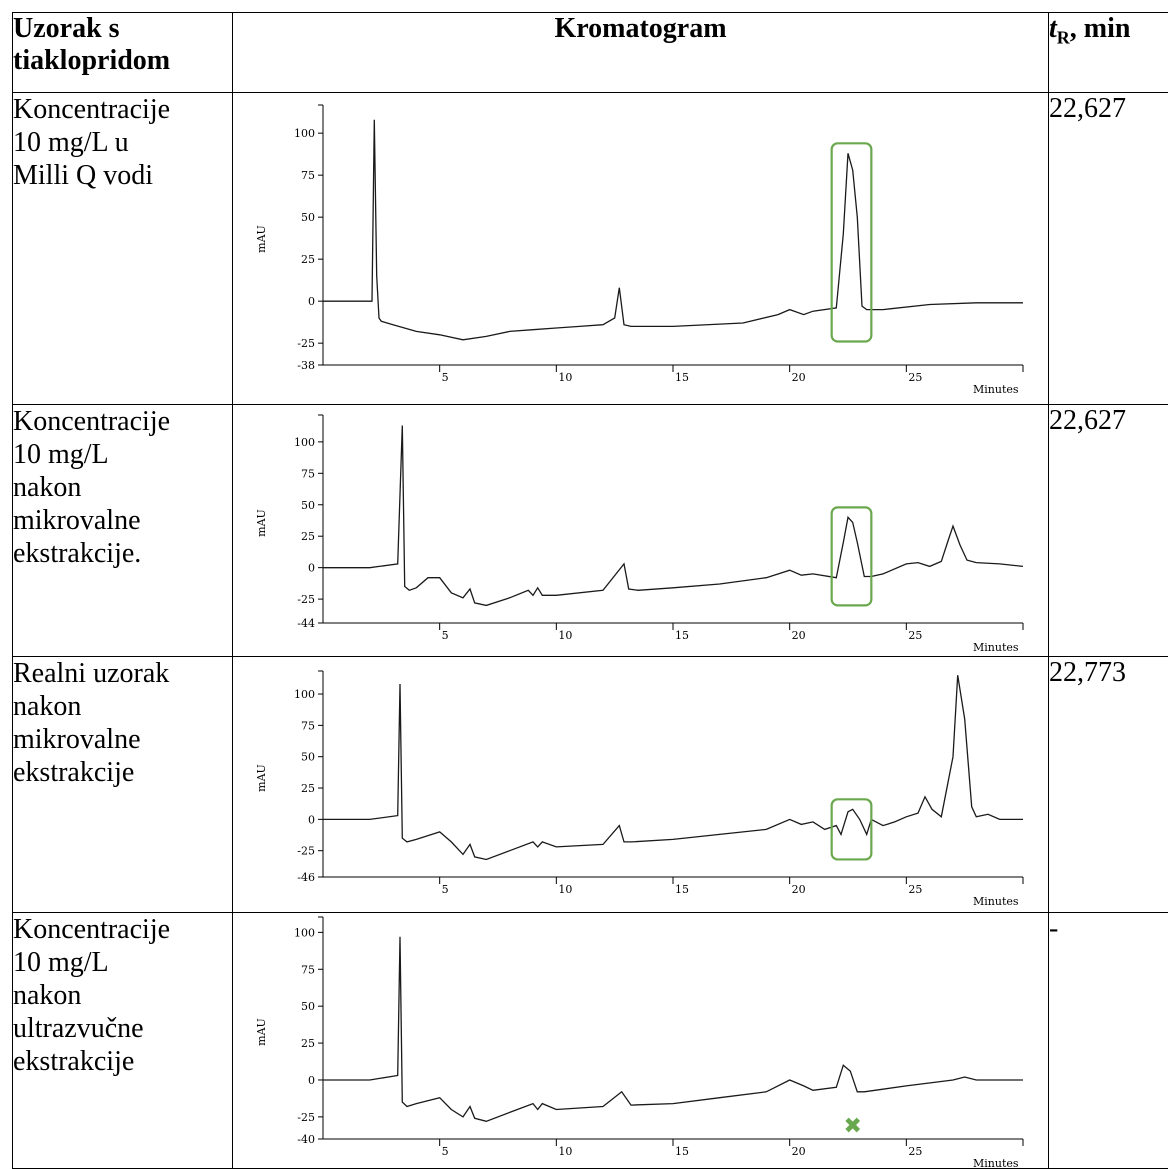 Image resolution: width=1168 pixels, height=1169 pixels. Describe the element at coordinates (122, 673) in the screenshot. I see `label-line: Realni uzorak` at that location.